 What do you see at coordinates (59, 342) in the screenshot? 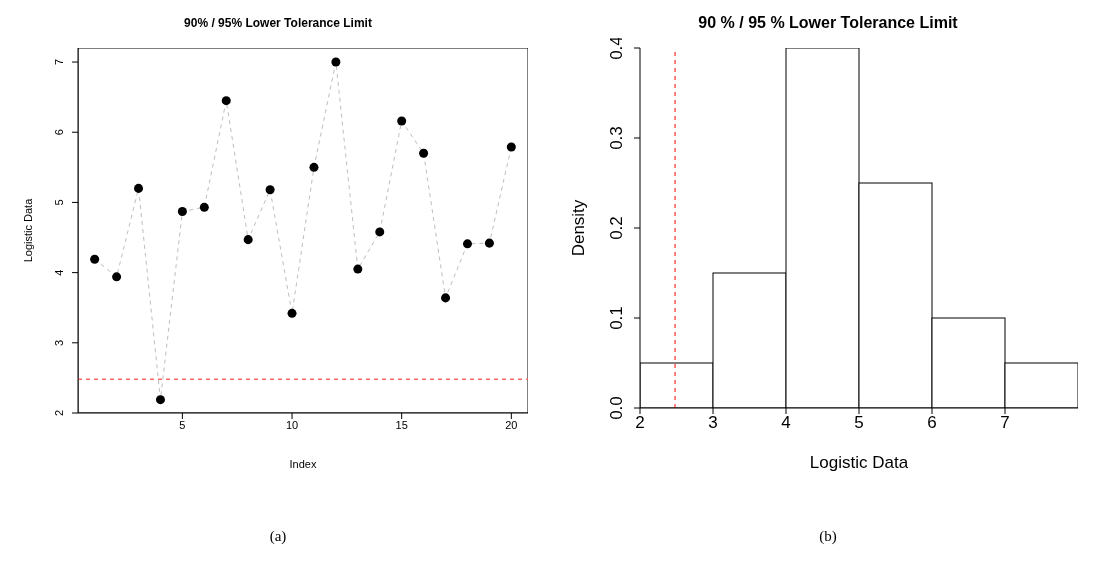
I see `y-tick-label: 3` at bounding box center [59, 342].